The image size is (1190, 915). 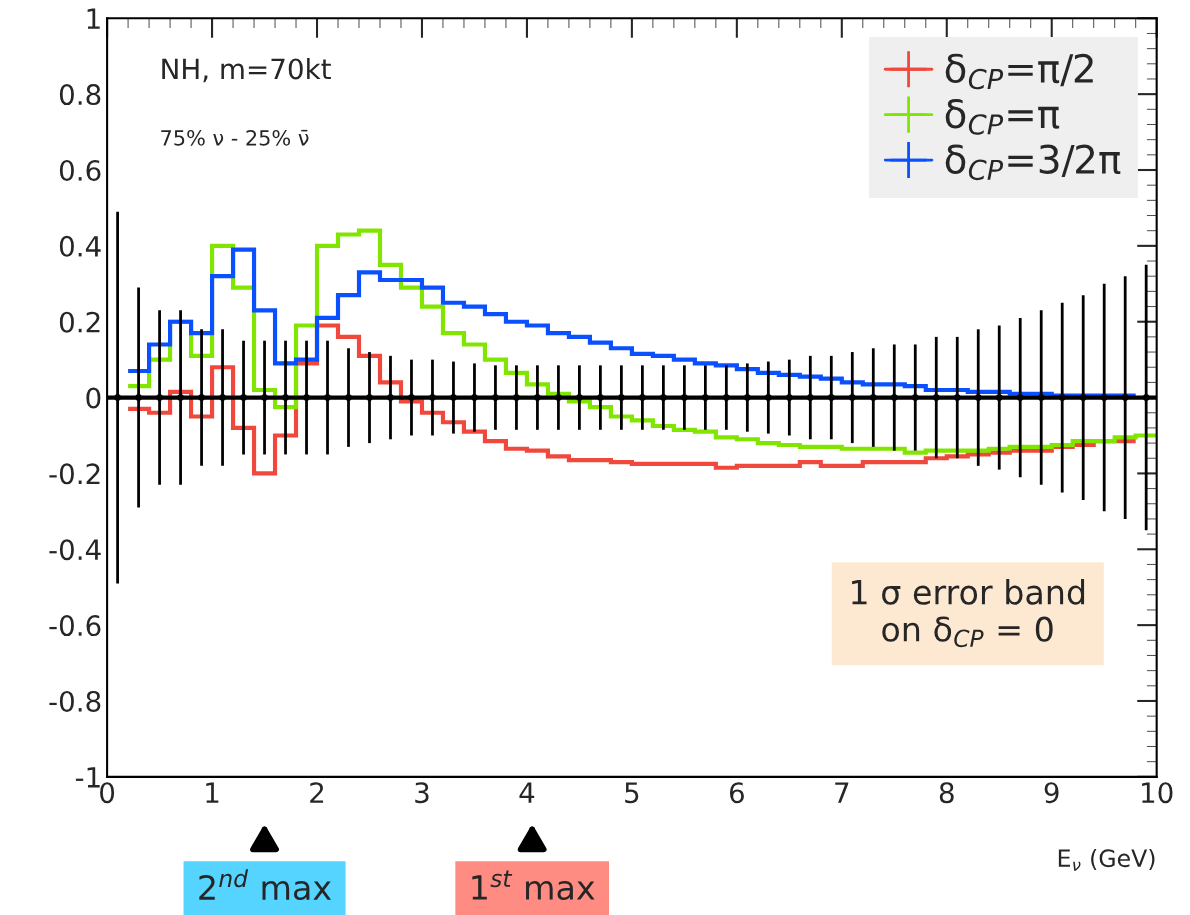 I want to click on y-tick-label: 0, so click(x=93, y=398).